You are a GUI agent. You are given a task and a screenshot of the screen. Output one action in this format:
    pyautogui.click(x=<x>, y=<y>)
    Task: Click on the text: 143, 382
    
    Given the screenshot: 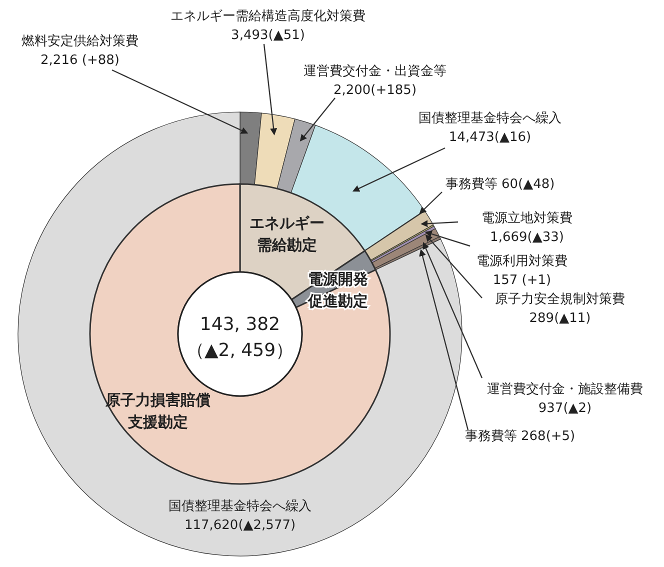 What is the action you would take?
    pyautogui.click(x=240, y=324)
    